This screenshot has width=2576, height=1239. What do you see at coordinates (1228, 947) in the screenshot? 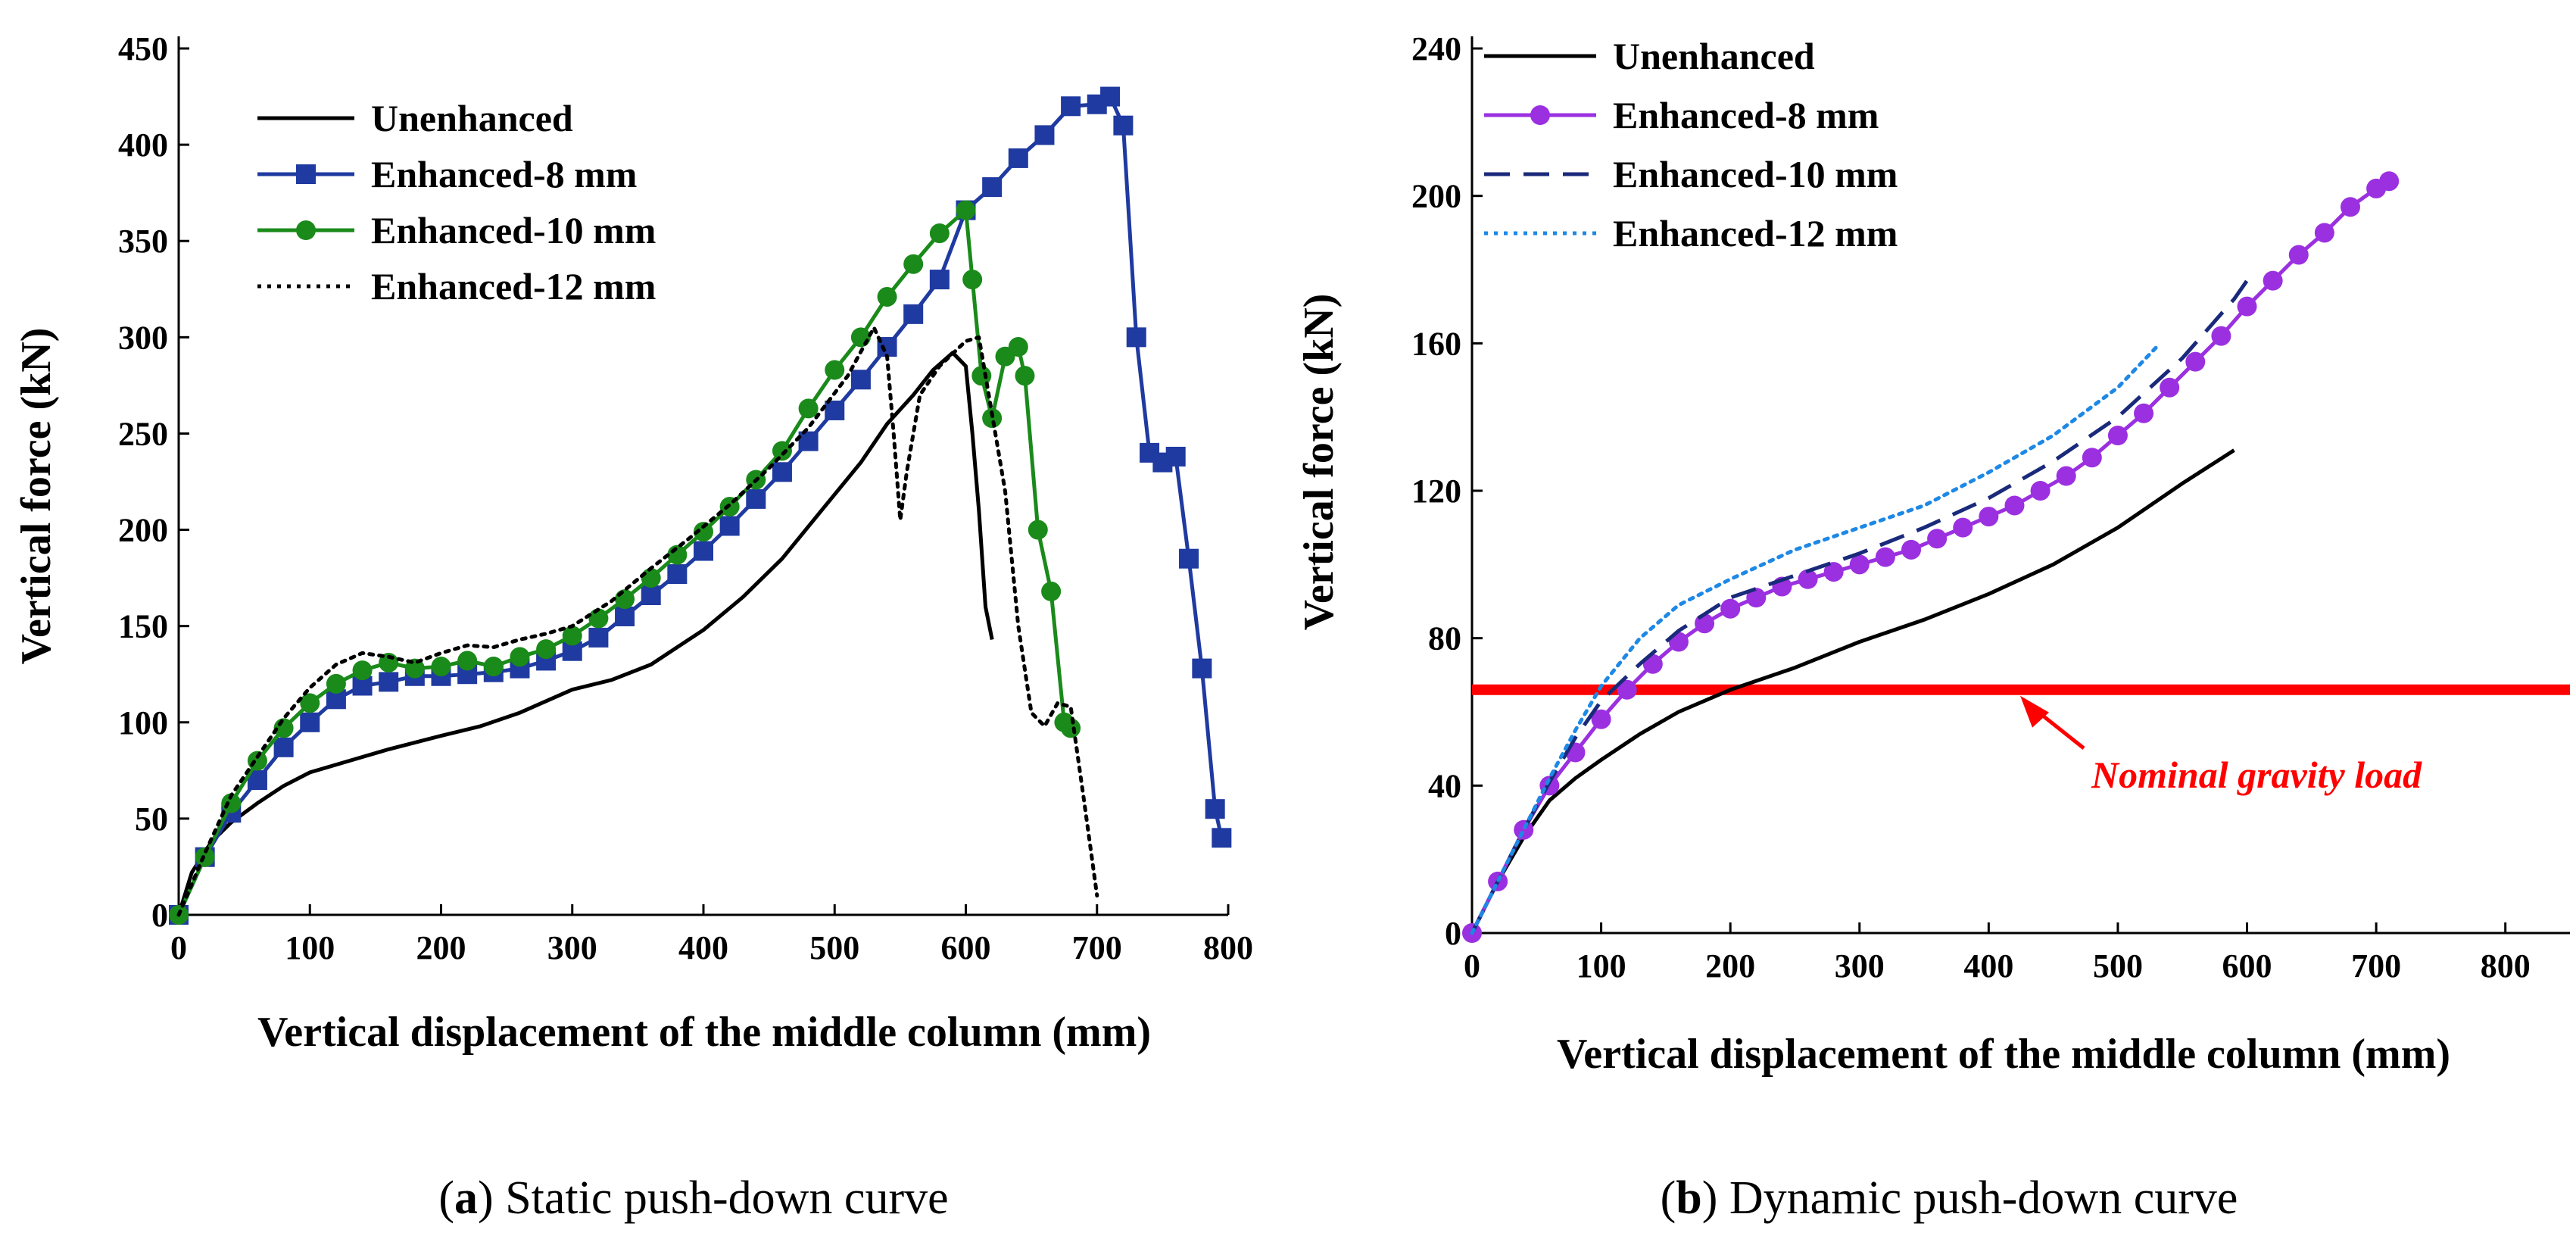
I see `x-tick-label: 800` at bounding box center [1228, 947].